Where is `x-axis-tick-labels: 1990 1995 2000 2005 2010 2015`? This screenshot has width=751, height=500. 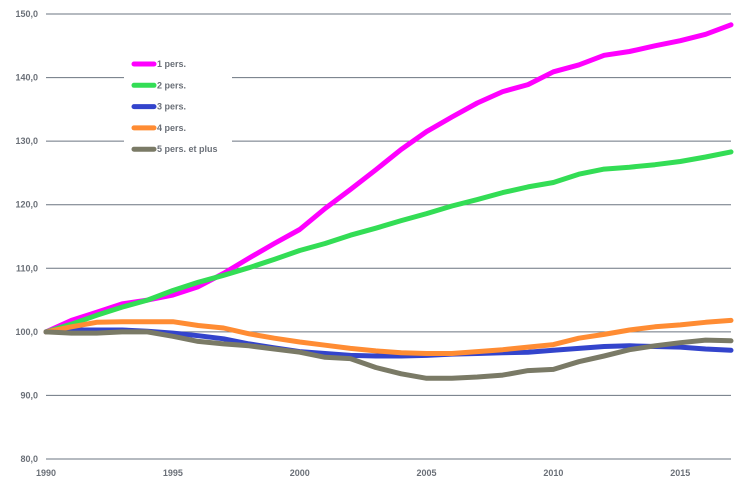 x-axis-tick-labels: 1990 1995 2000 2005 2010 2015 is located at coordinates (363, 473).